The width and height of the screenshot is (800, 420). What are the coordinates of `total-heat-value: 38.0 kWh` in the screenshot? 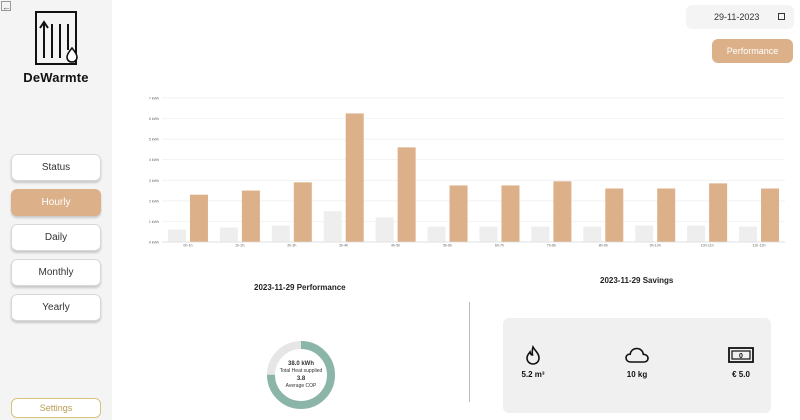 It's located at (300, 364).